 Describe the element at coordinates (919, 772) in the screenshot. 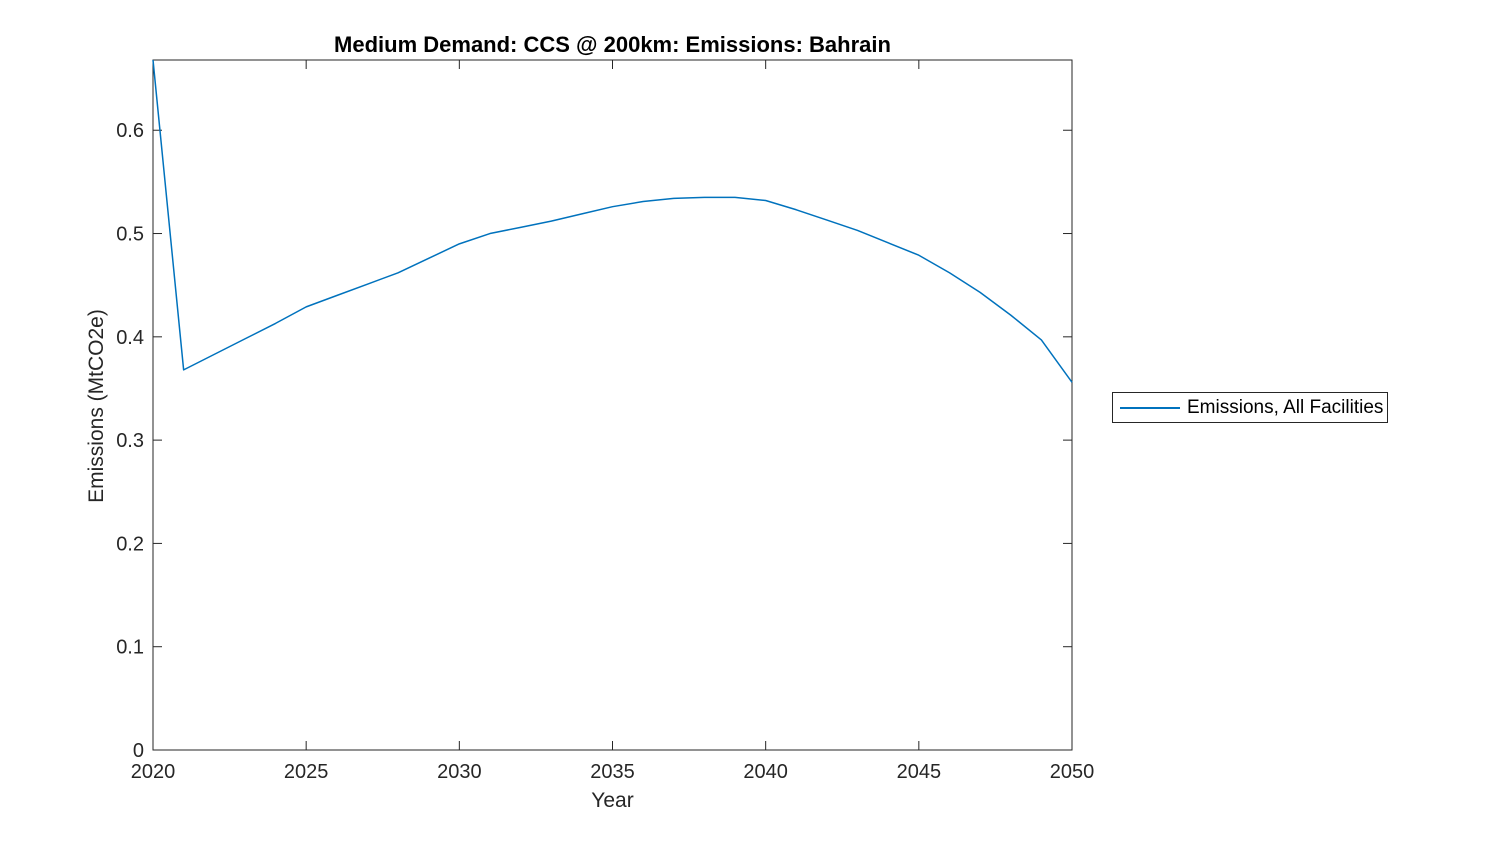

I see `x-tick-label: 2045` at that location.